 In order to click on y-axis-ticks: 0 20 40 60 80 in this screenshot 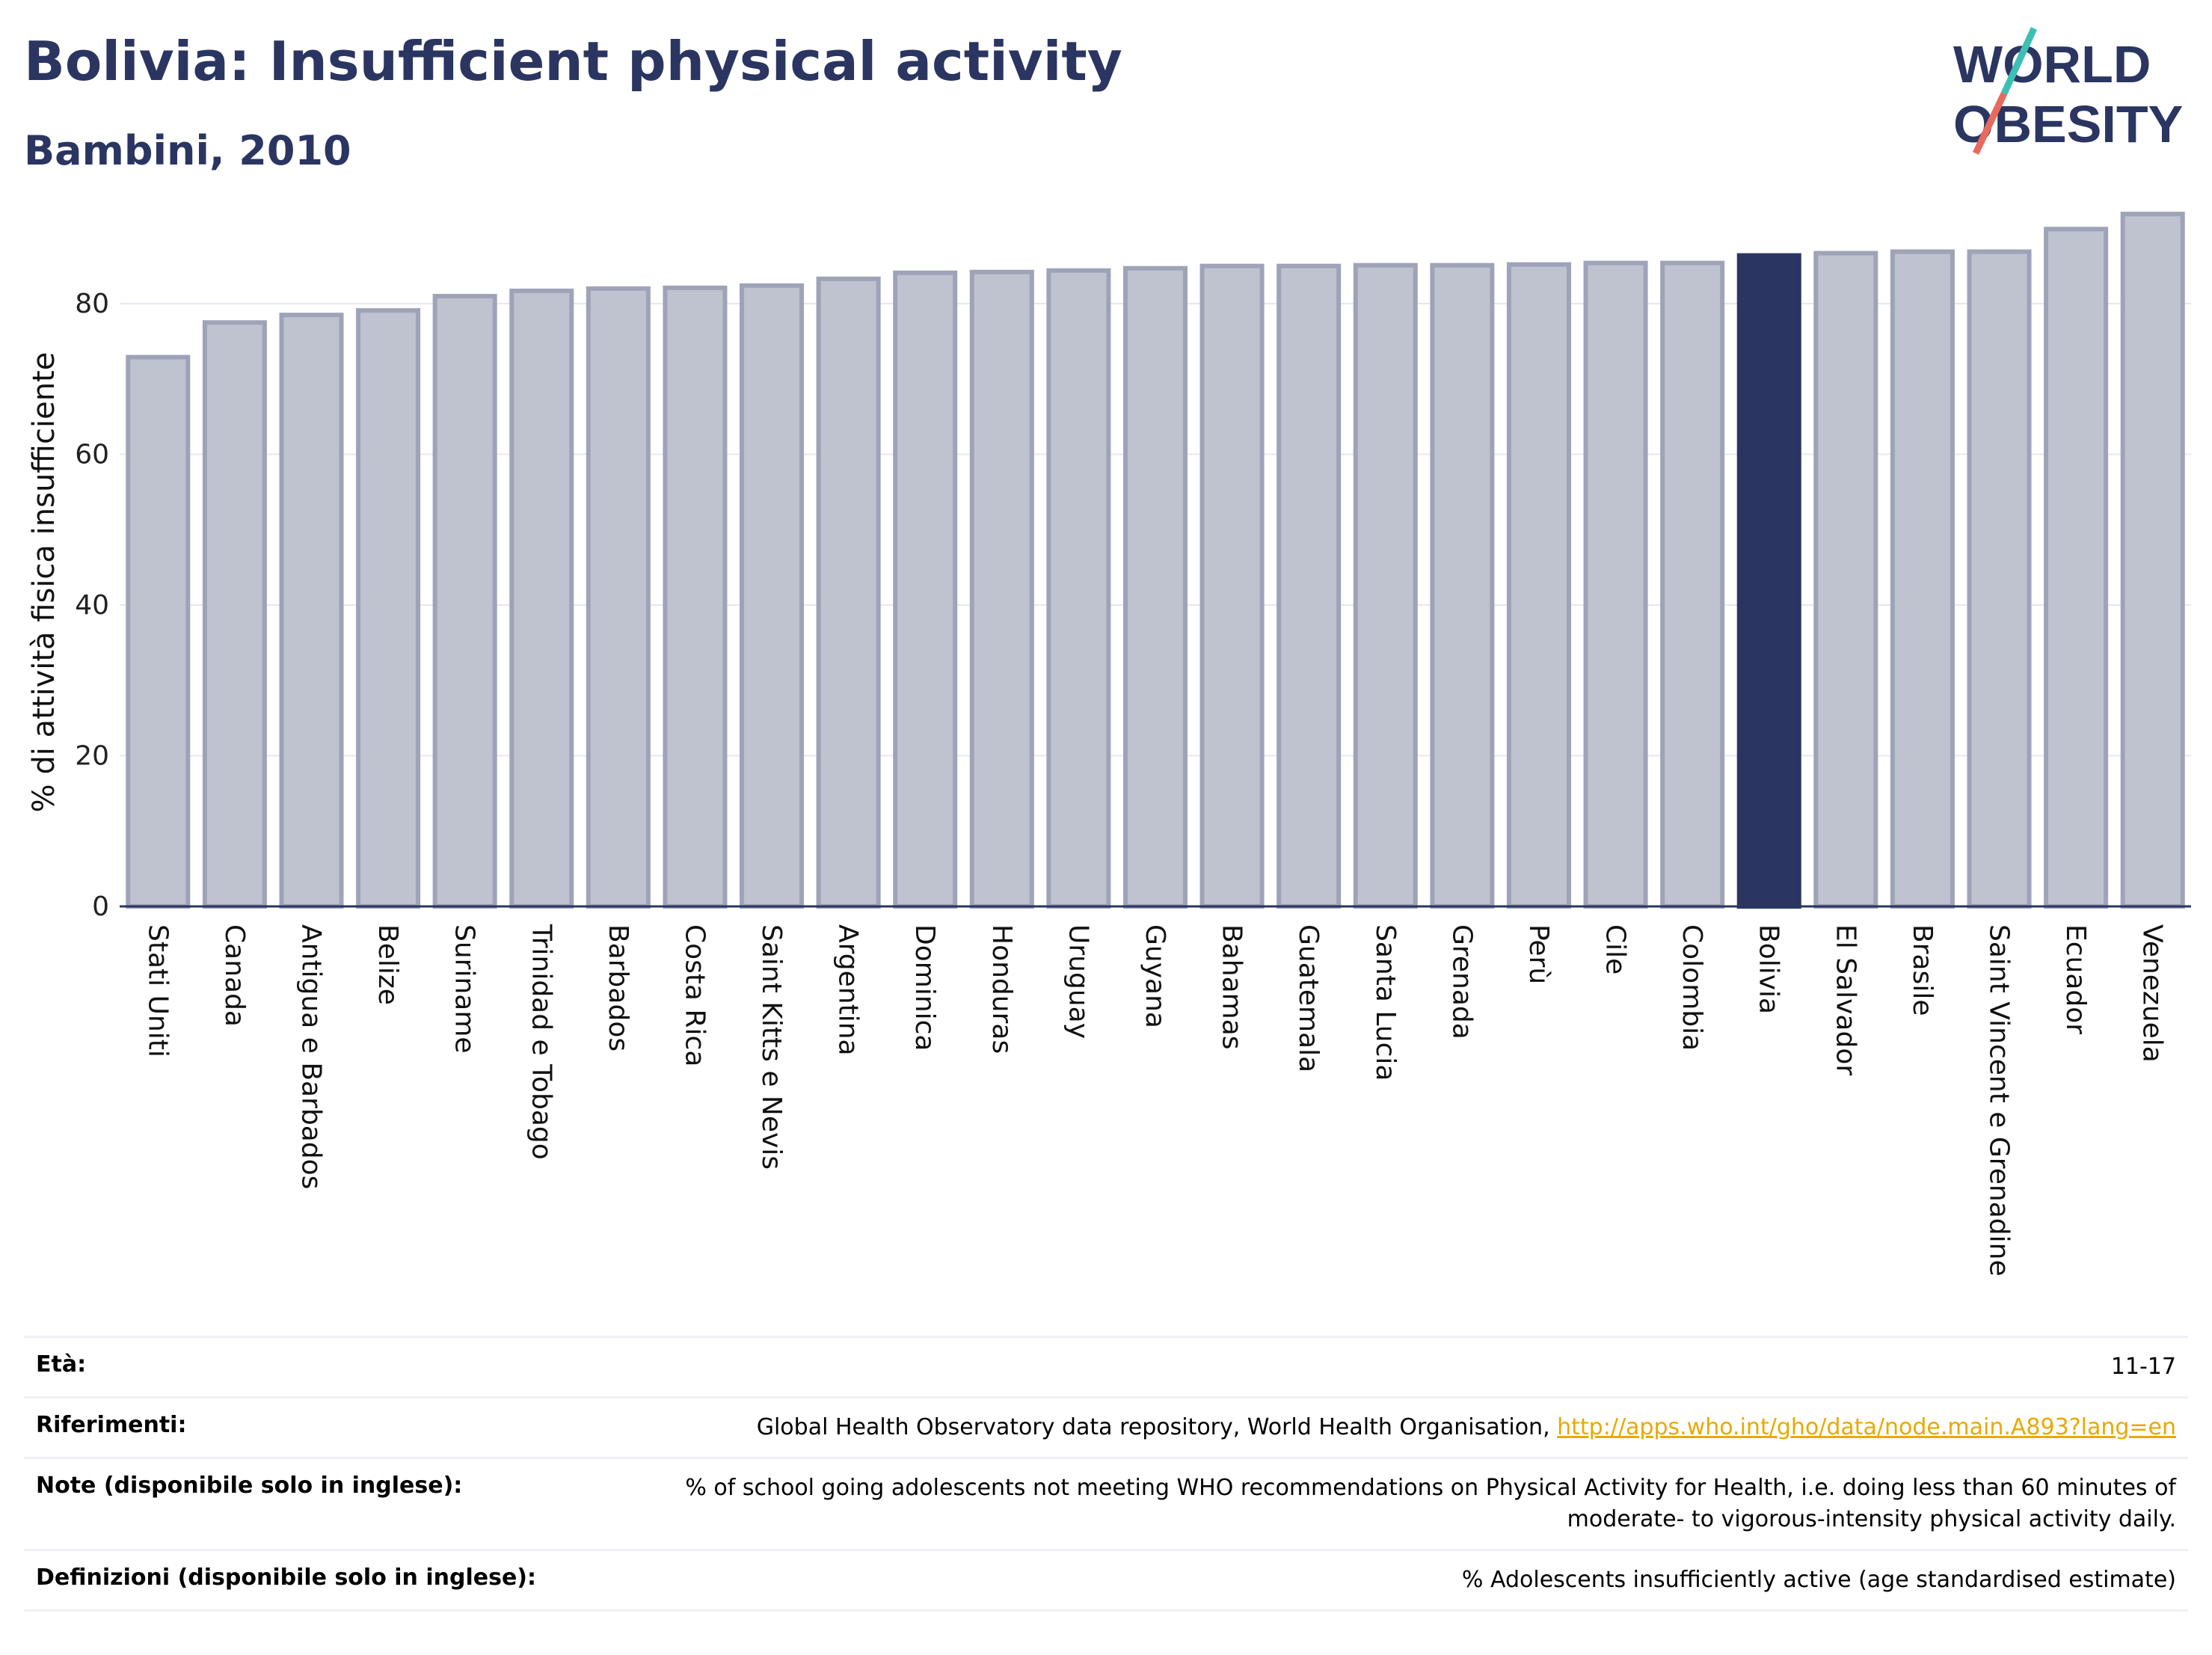, I will do `click(92, 605)`.